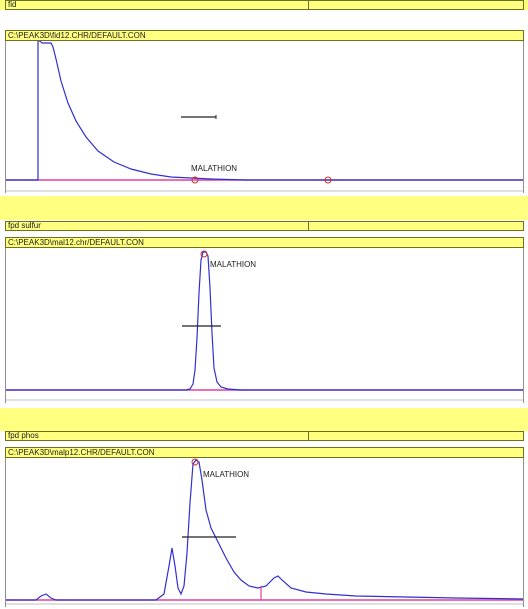 This screenshot has width=528, height=609. Describe the element at coordinates (233, 264) in the screenshot. I see `panel-2-peak-label: MALATHION` at that location.